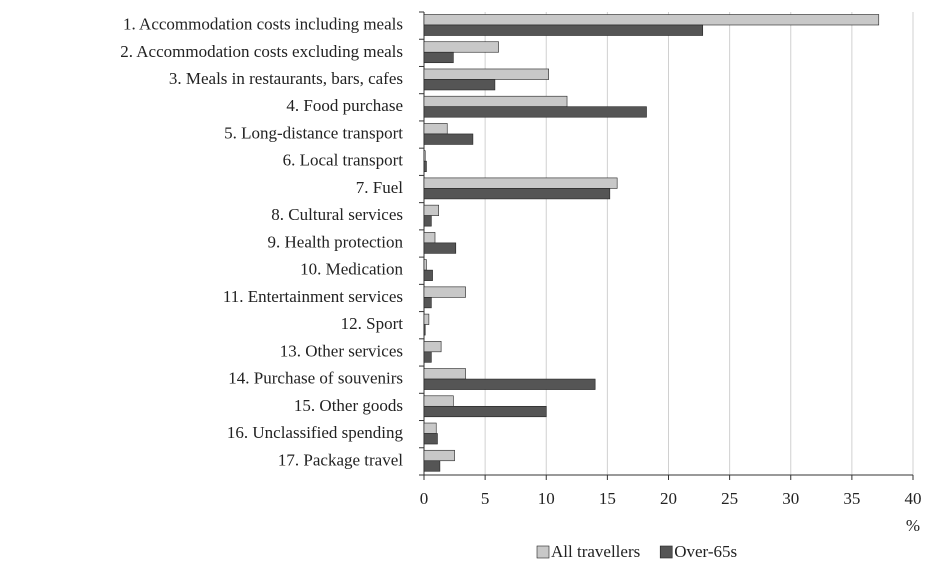 The image size is (928, 571). What do you see at coordinates (913, 498) in the screenshot?
I see `x-tick-label: 40` at bounding box center [913, 498].